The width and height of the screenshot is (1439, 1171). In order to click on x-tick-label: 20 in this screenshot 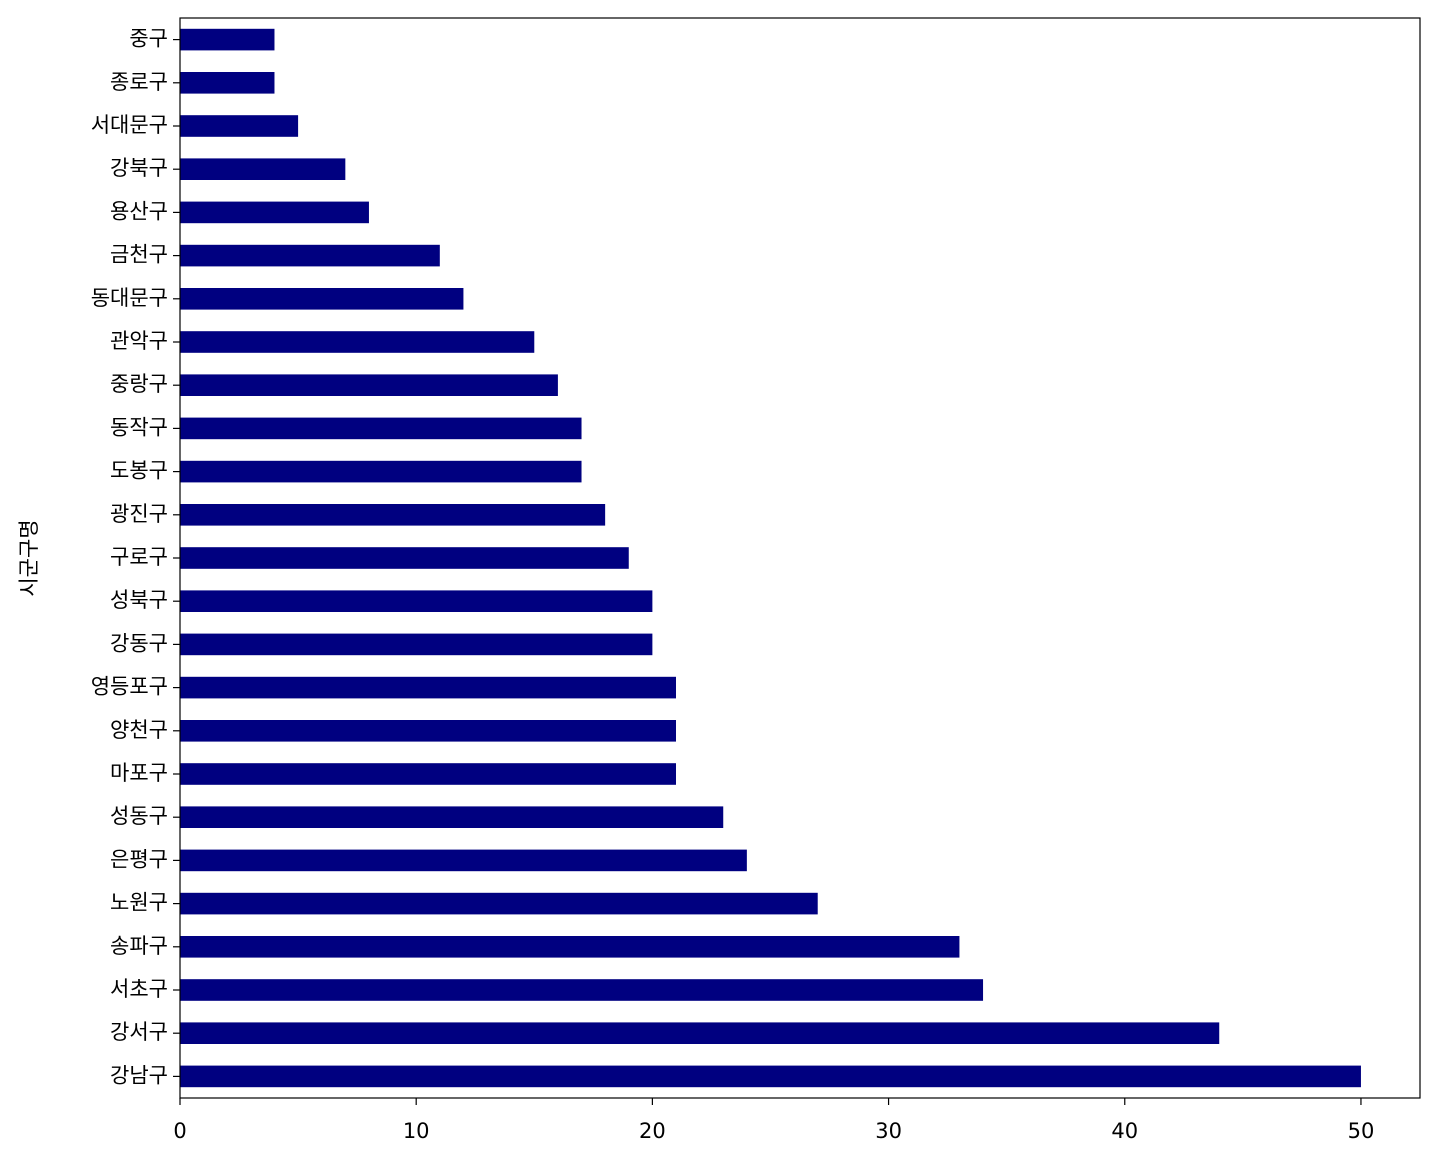, I will do `click(652, 1131)`.